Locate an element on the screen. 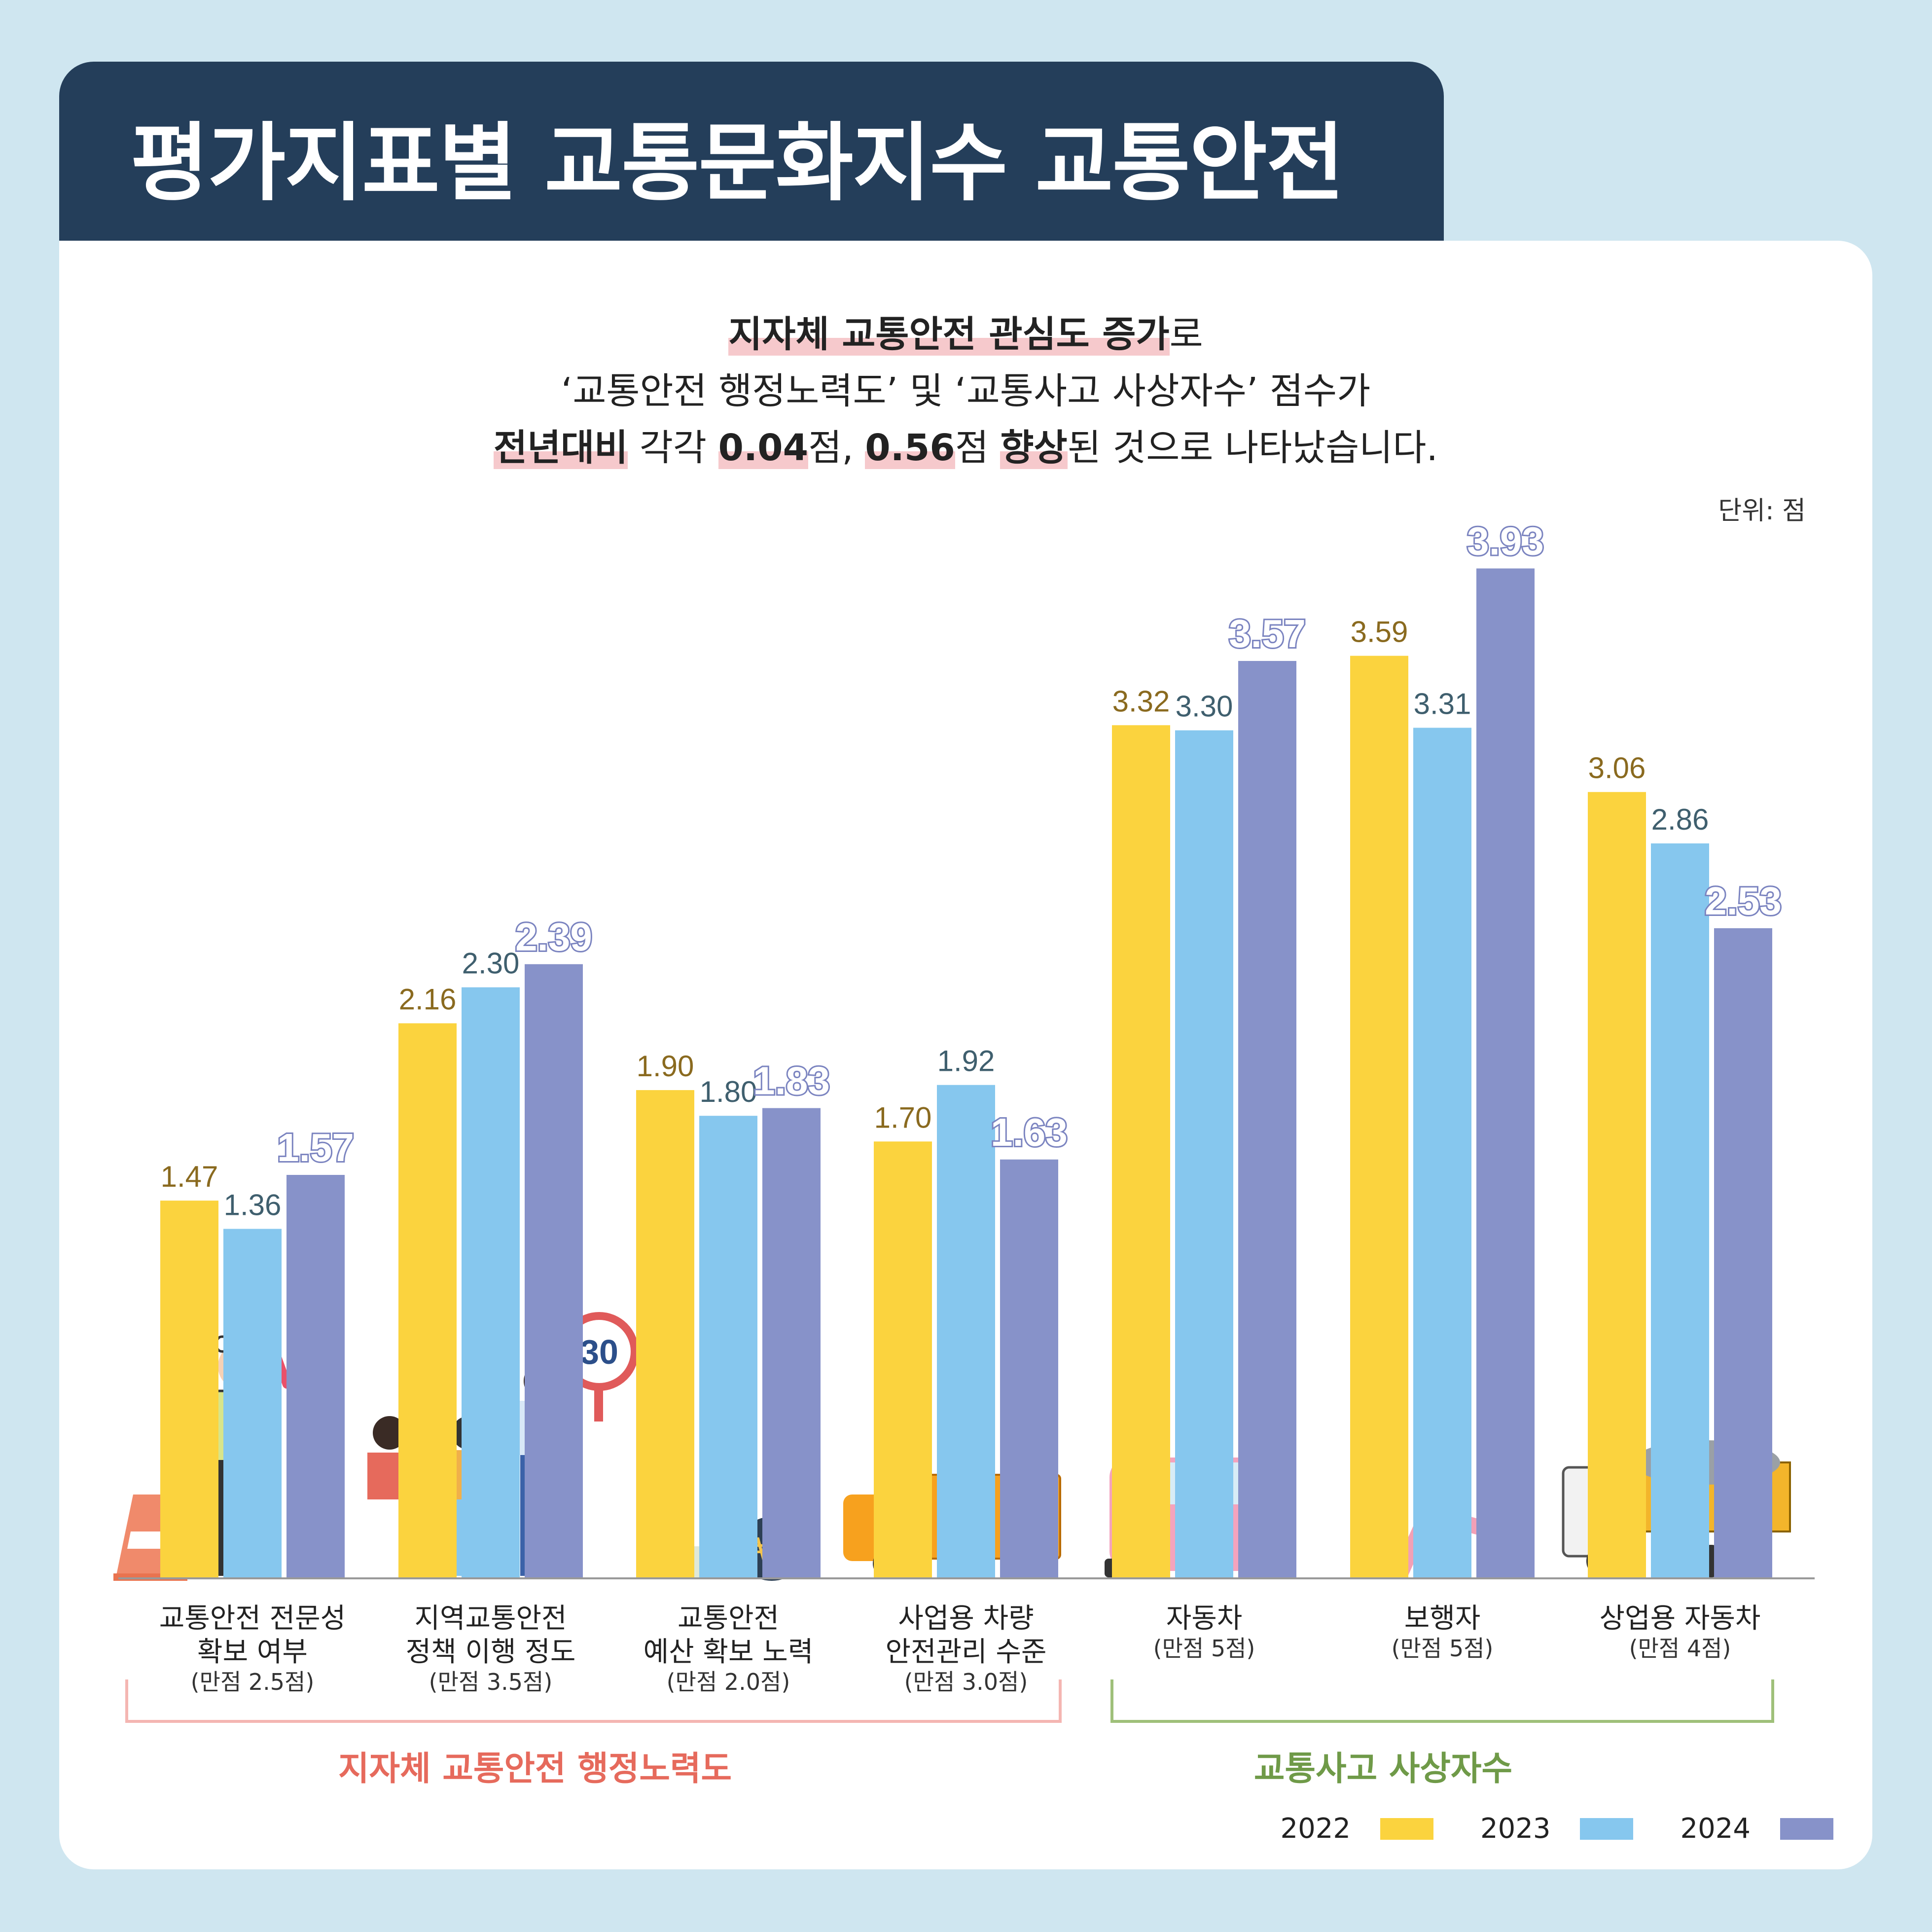 This screenshot has width=1932, height=1932. legend-label: 2024 is located at coordinates (1715, 1829).